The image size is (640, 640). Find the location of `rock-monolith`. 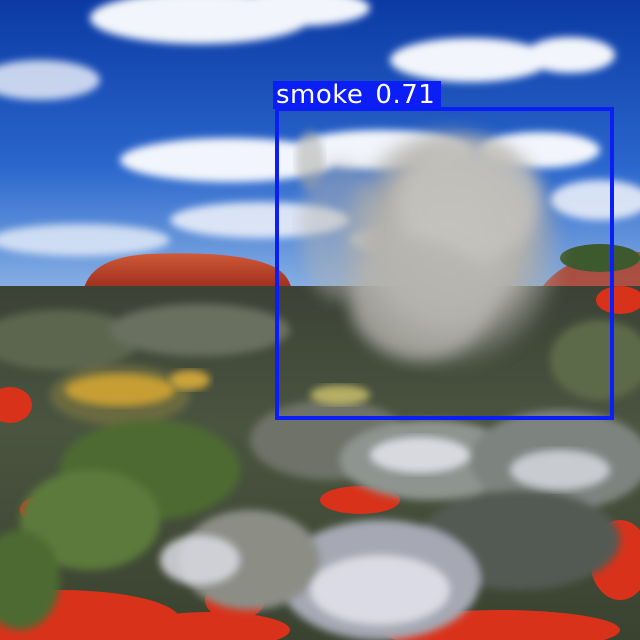

rock-monolith is located at coordinates (188, 271).